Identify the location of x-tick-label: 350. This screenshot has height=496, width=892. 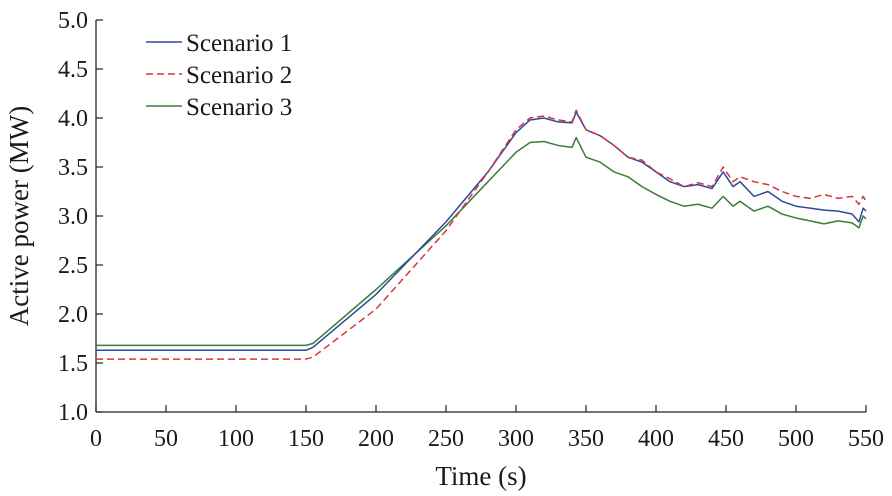
(586, 439).